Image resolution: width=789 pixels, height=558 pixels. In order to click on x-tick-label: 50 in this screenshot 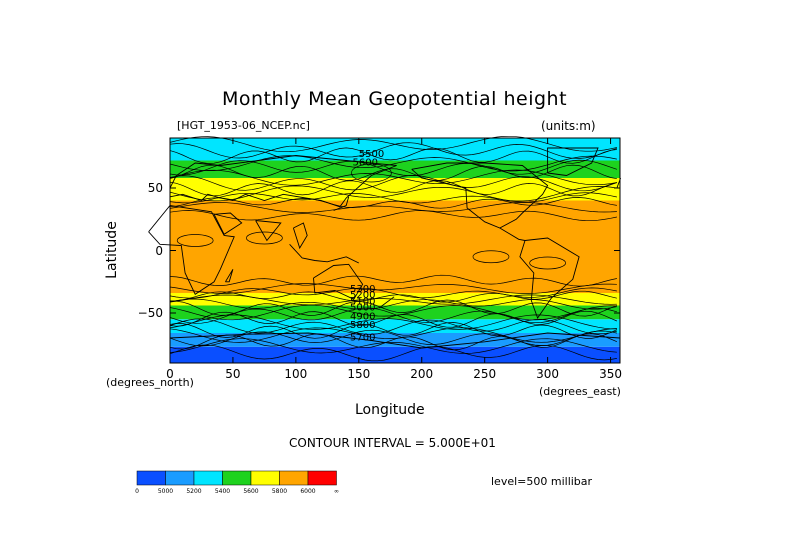, I will do `click(233, 374)`.